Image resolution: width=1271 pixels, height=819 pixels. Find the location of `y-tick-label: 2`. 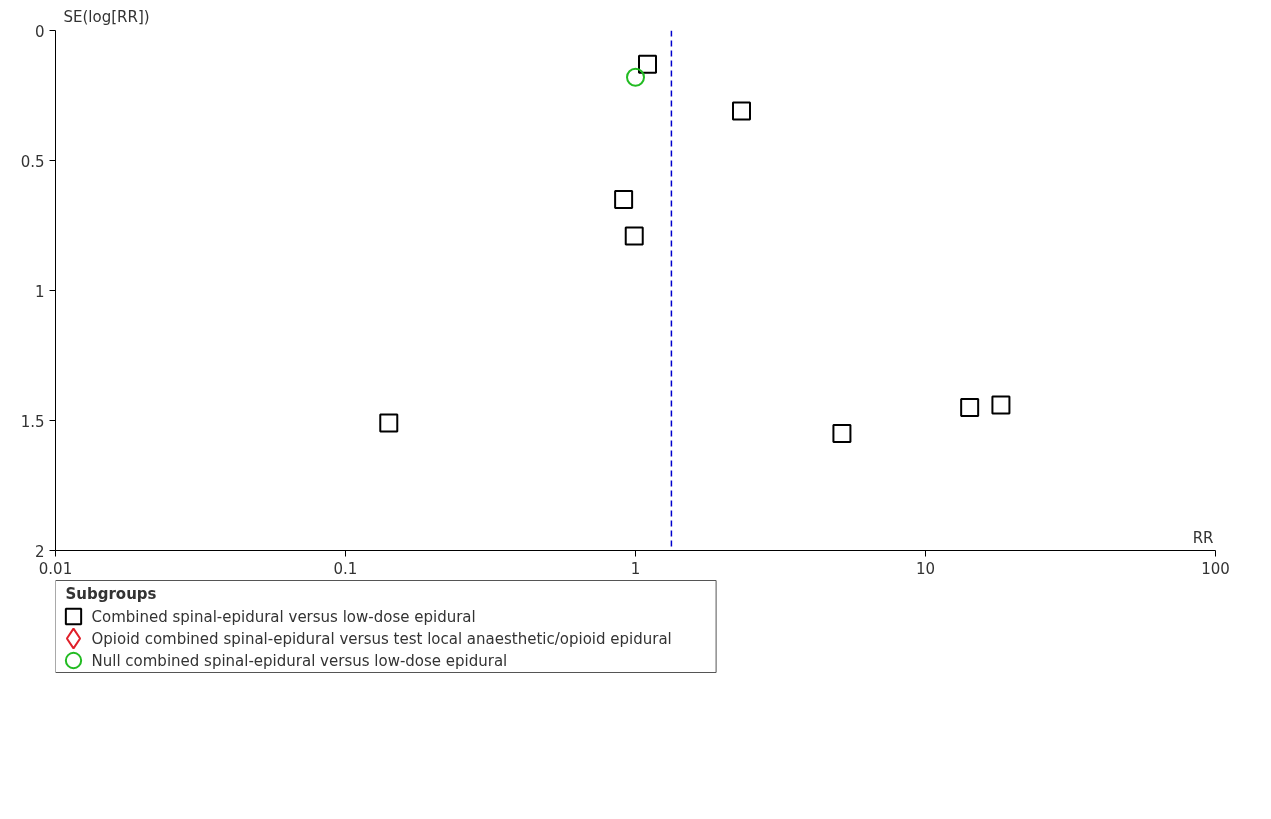

y-tick-label: 2 is located at coordinates (39, 551).